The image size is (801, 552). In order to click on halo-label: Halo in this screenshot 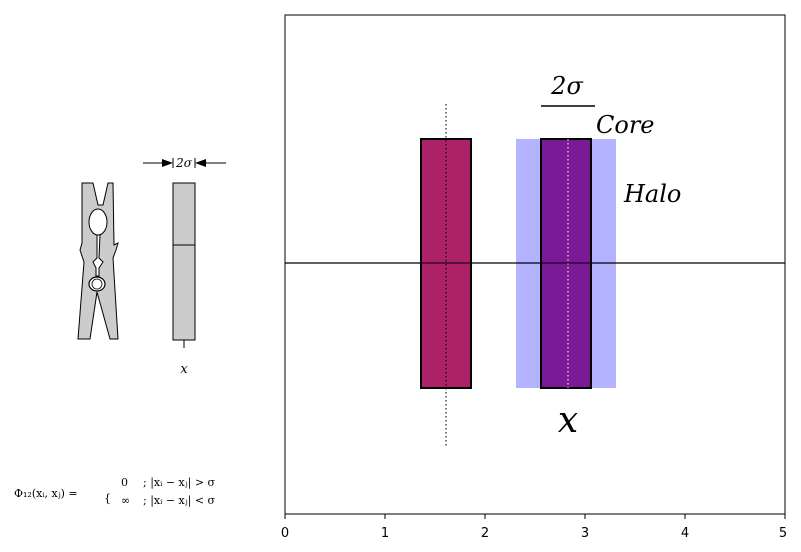, I will do `click(652, 194)`.